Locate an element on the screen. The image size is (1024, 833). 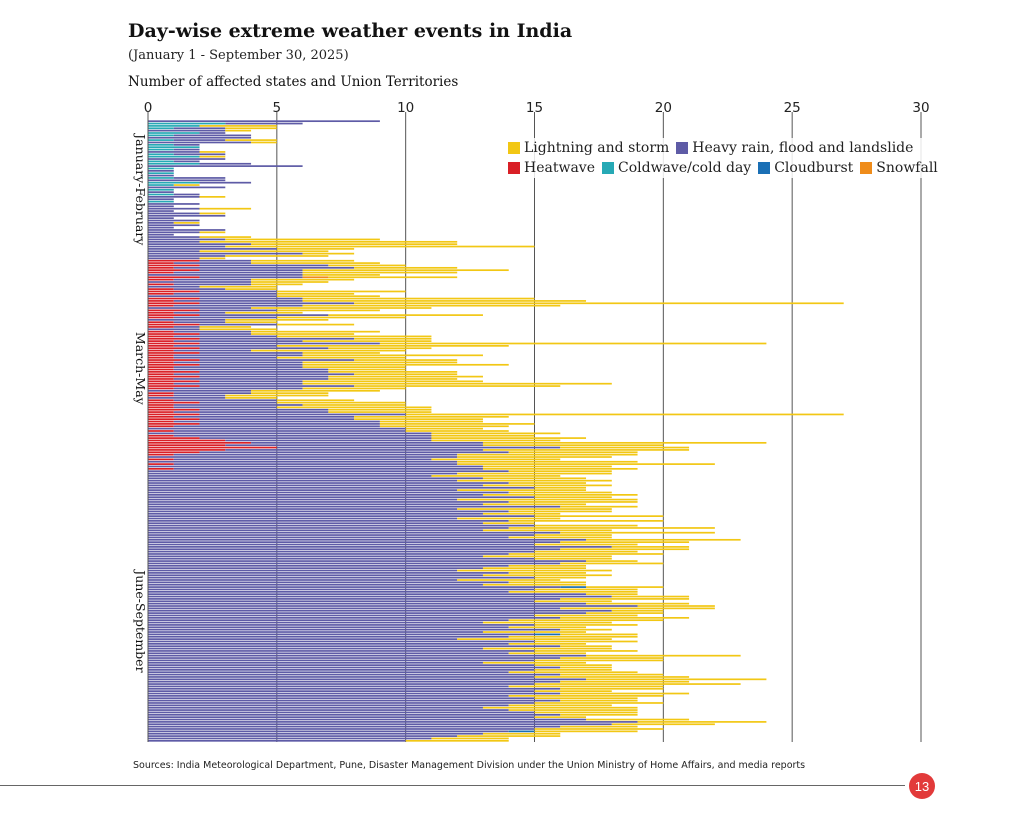
legend-label-heatwave: Heatwave is located at coordinates (559, 168).